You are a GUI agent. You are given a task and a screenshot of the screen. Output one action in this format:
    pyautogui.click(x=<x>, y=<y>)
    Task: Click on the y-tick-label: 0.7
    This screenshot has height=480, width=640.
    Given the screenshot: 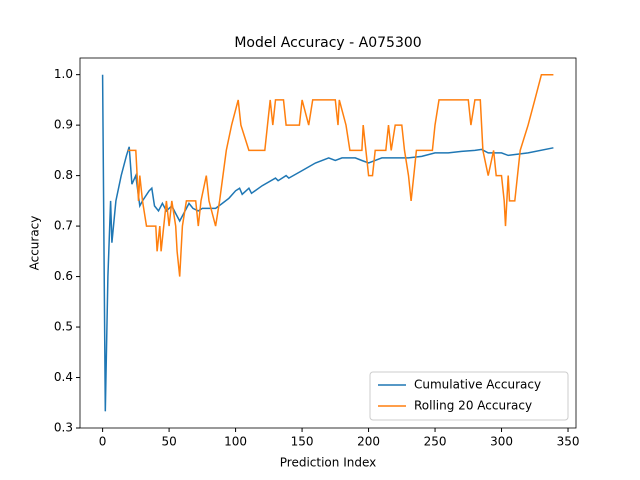 What is the action you would take?
    pyautogui.click(x=63, y=226)
    